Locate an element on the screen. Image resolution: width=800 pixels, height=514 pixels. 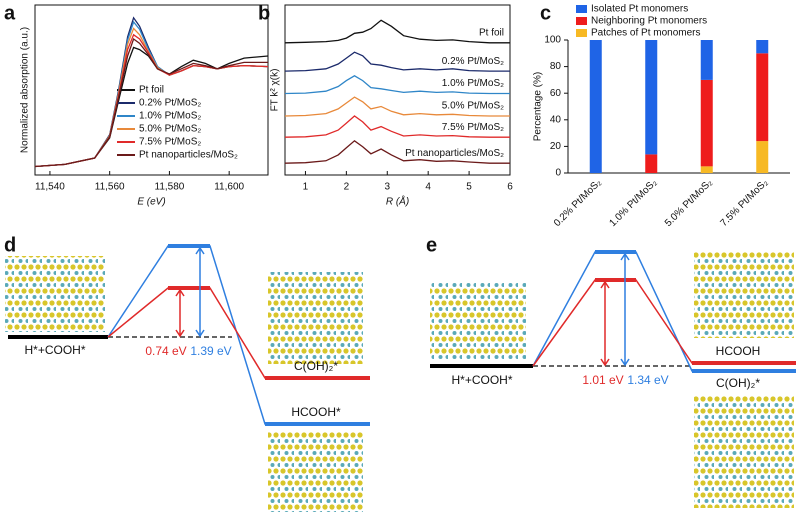
y-axis-title: Normalized absorption (a.u.) is located at coordinates (25, 90).